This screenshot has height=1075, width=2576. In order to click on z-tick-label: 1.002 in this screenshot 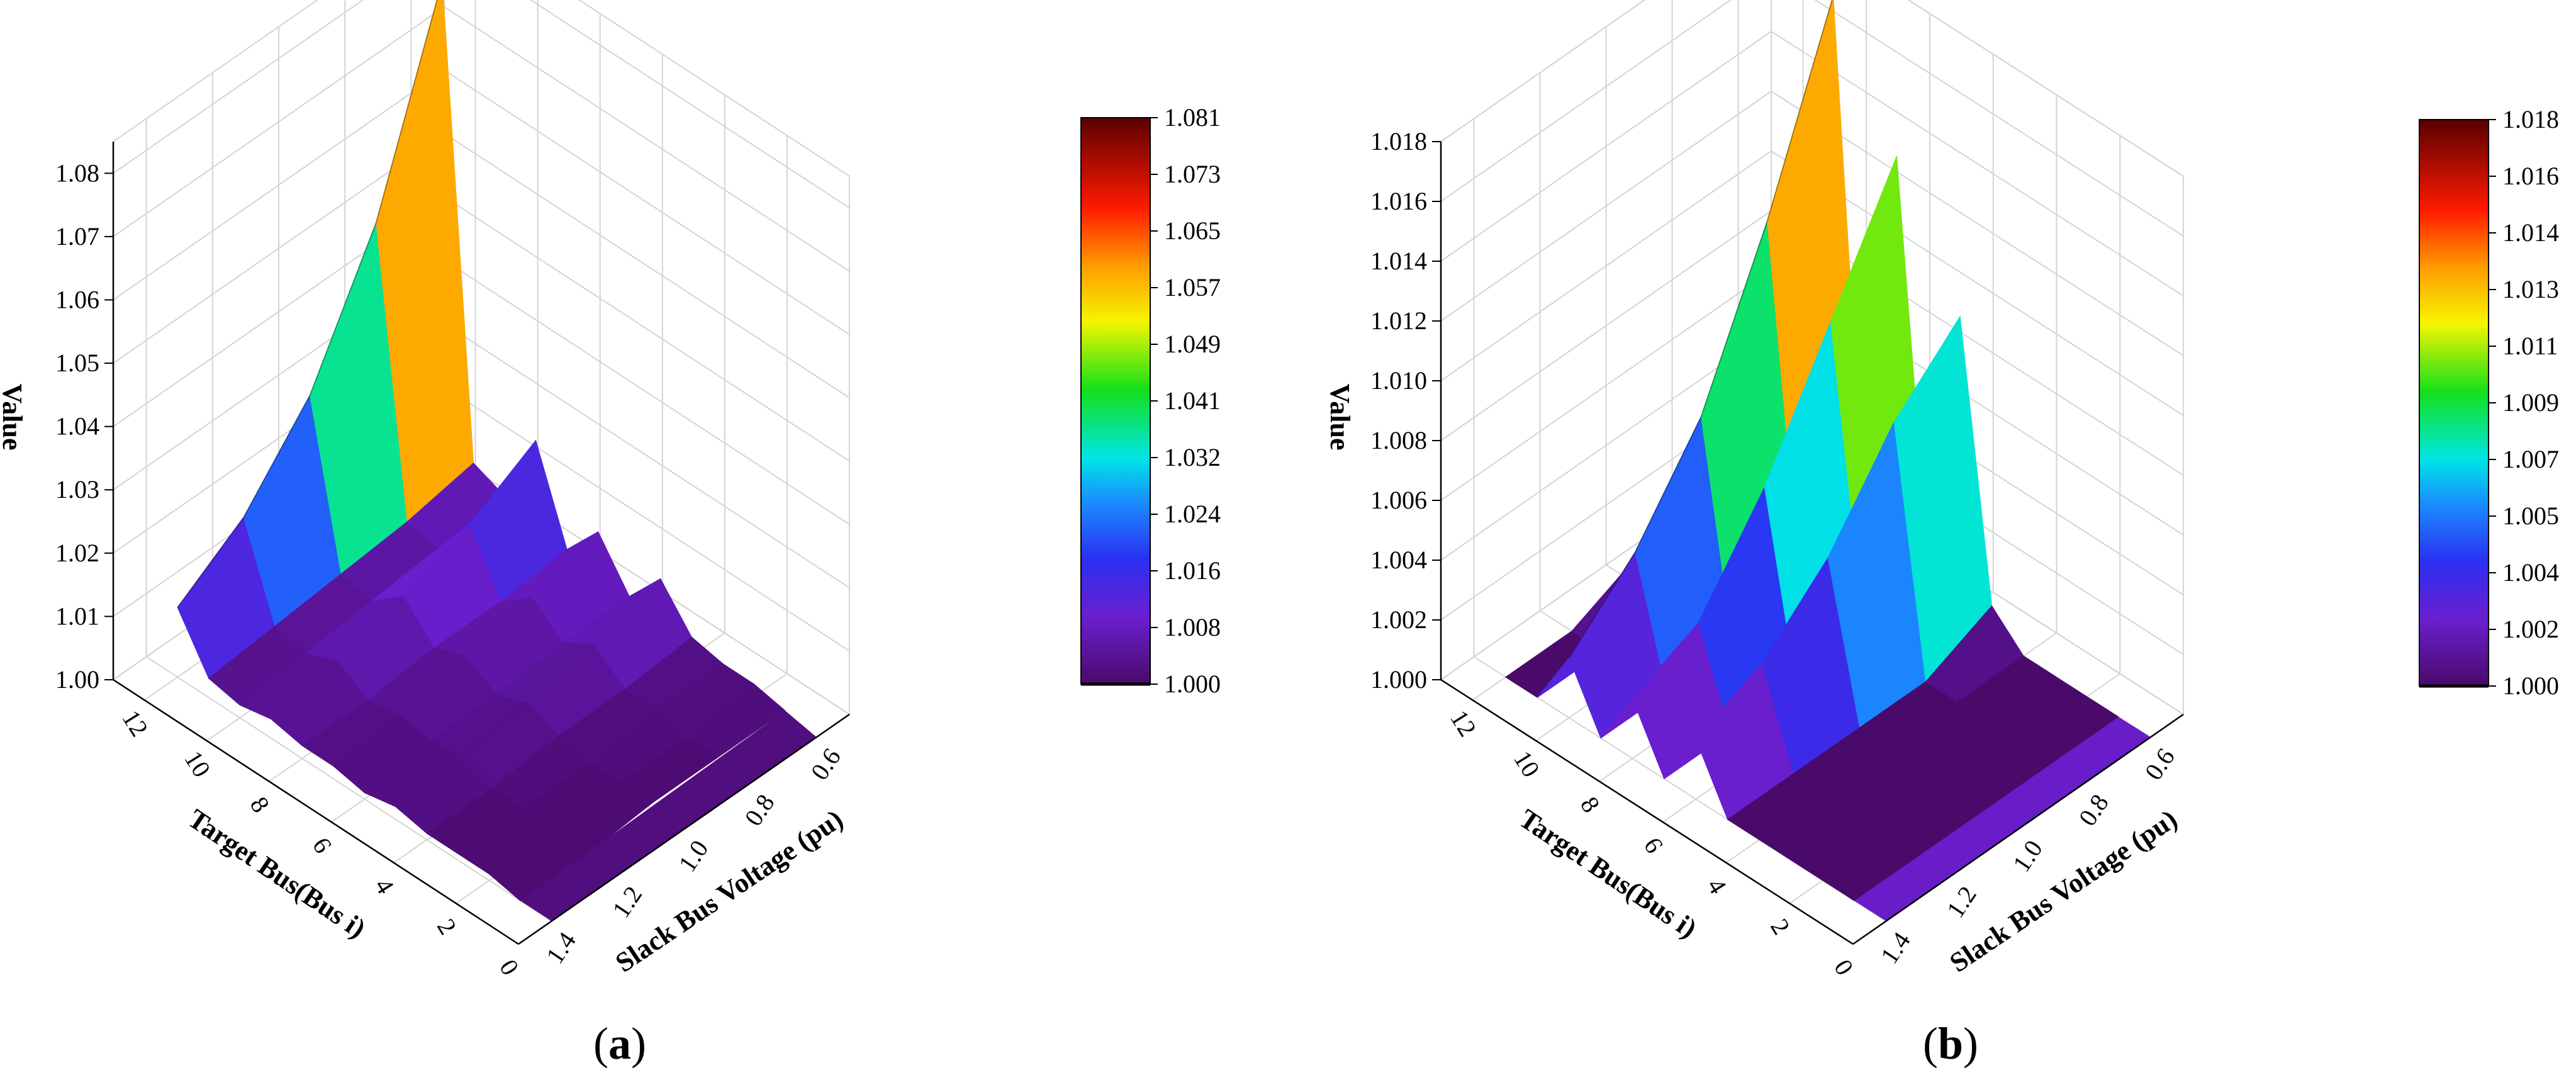, I will do `click(1398, 619)`.